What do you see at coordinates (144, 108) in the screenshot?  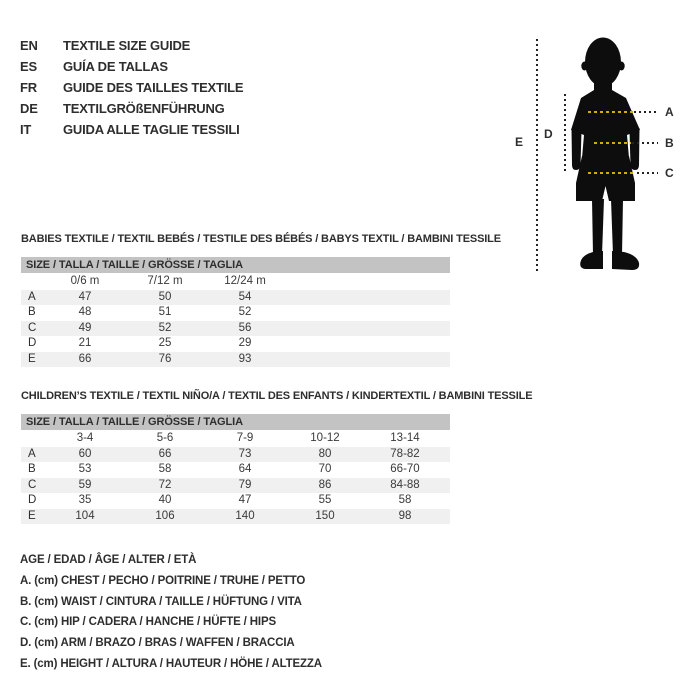 I see `language-title: TEXTILGRÖßENFÜHRUNG` at bounding box center [144, 108].